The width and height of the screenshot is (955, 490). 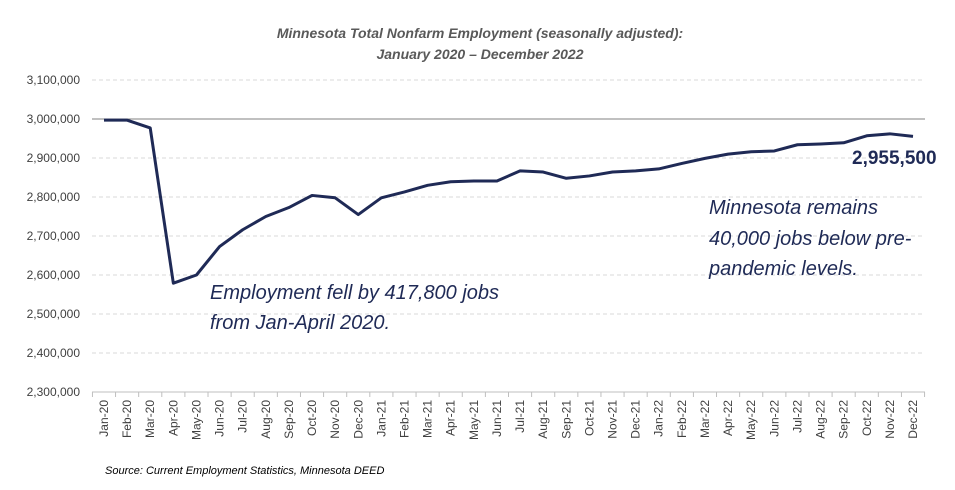 I want to click on annotation-recovery-line-3: pandemic levels., so click(x=783, y=269).